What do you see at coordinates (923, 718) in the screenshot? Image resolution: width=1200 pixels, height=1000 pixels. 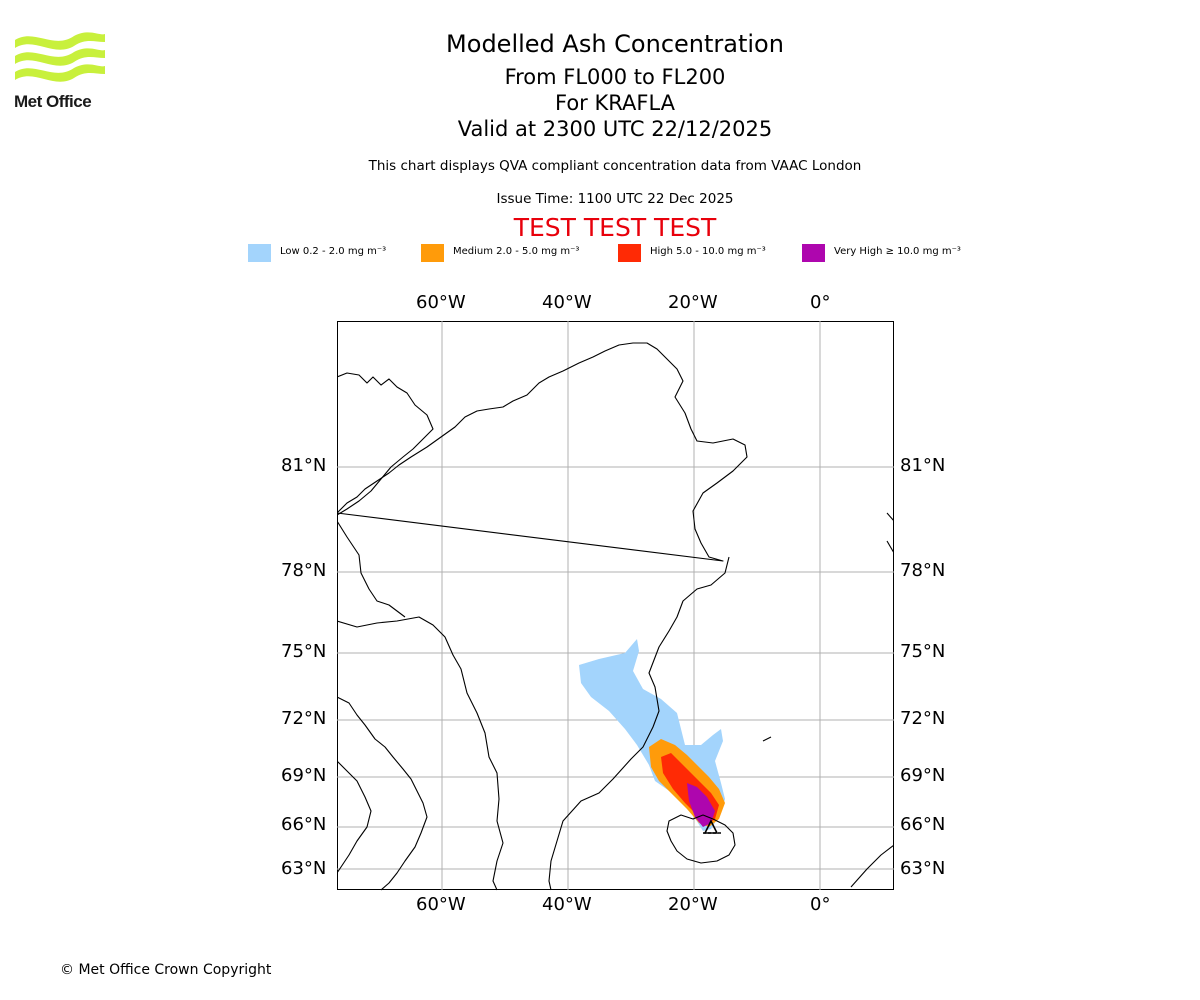 I see `lat-tick-right: 72°N` at bounding box center [923, 718].